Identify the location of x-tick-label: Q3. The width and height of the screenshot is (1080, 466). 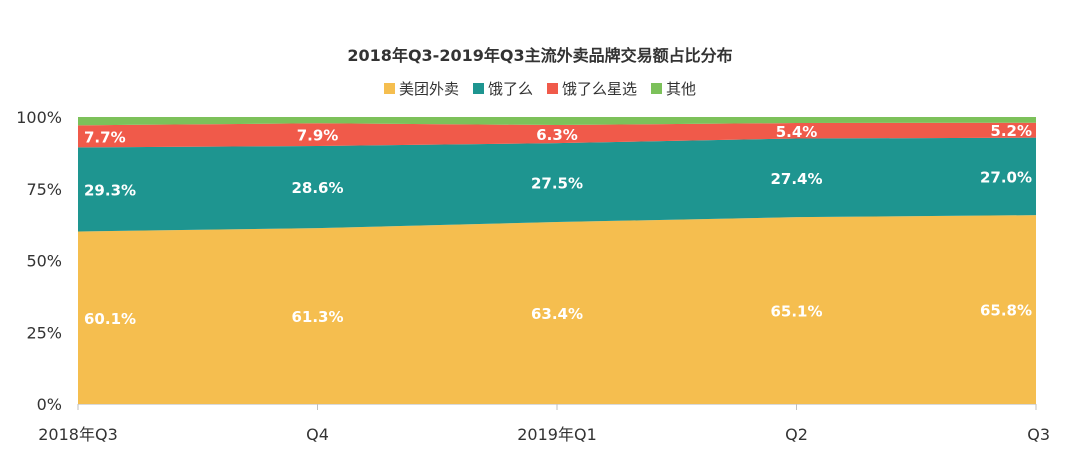
(1038, 434).